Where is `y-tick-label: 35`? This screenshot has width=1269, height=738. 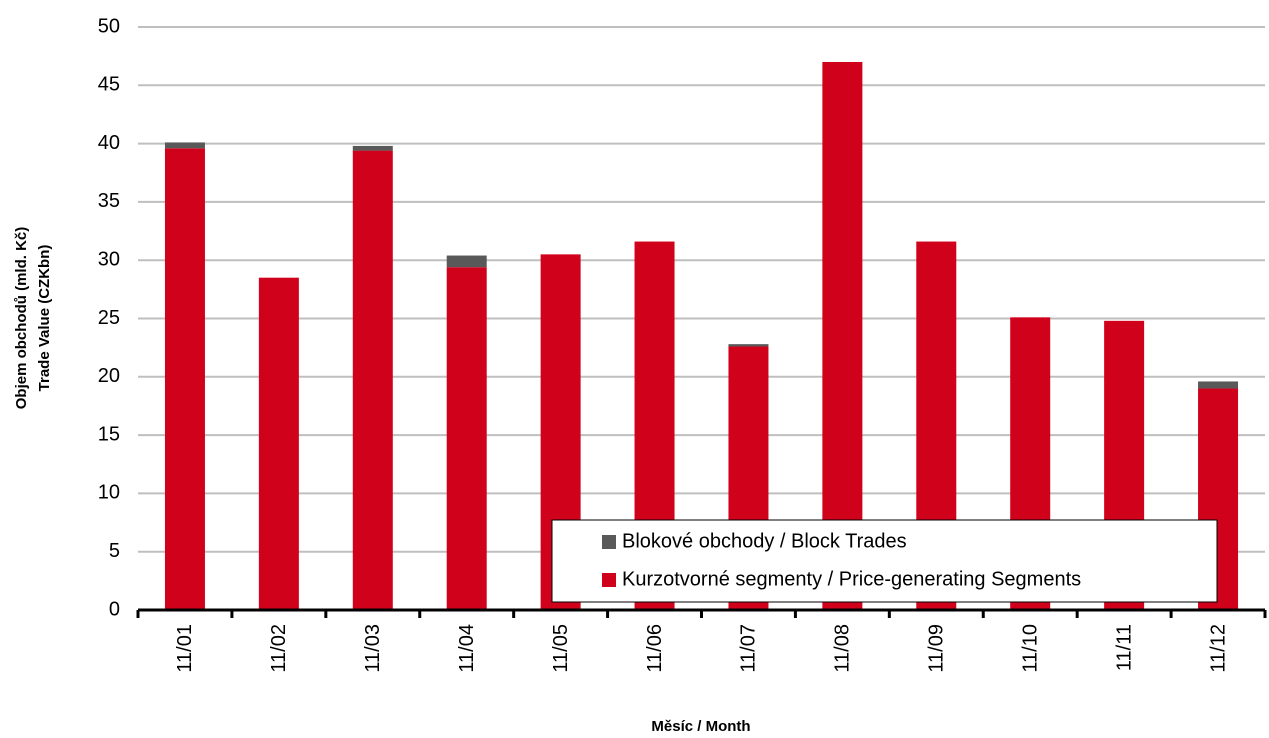 y-tick-label: 35 is located at coordinates (109, 201).